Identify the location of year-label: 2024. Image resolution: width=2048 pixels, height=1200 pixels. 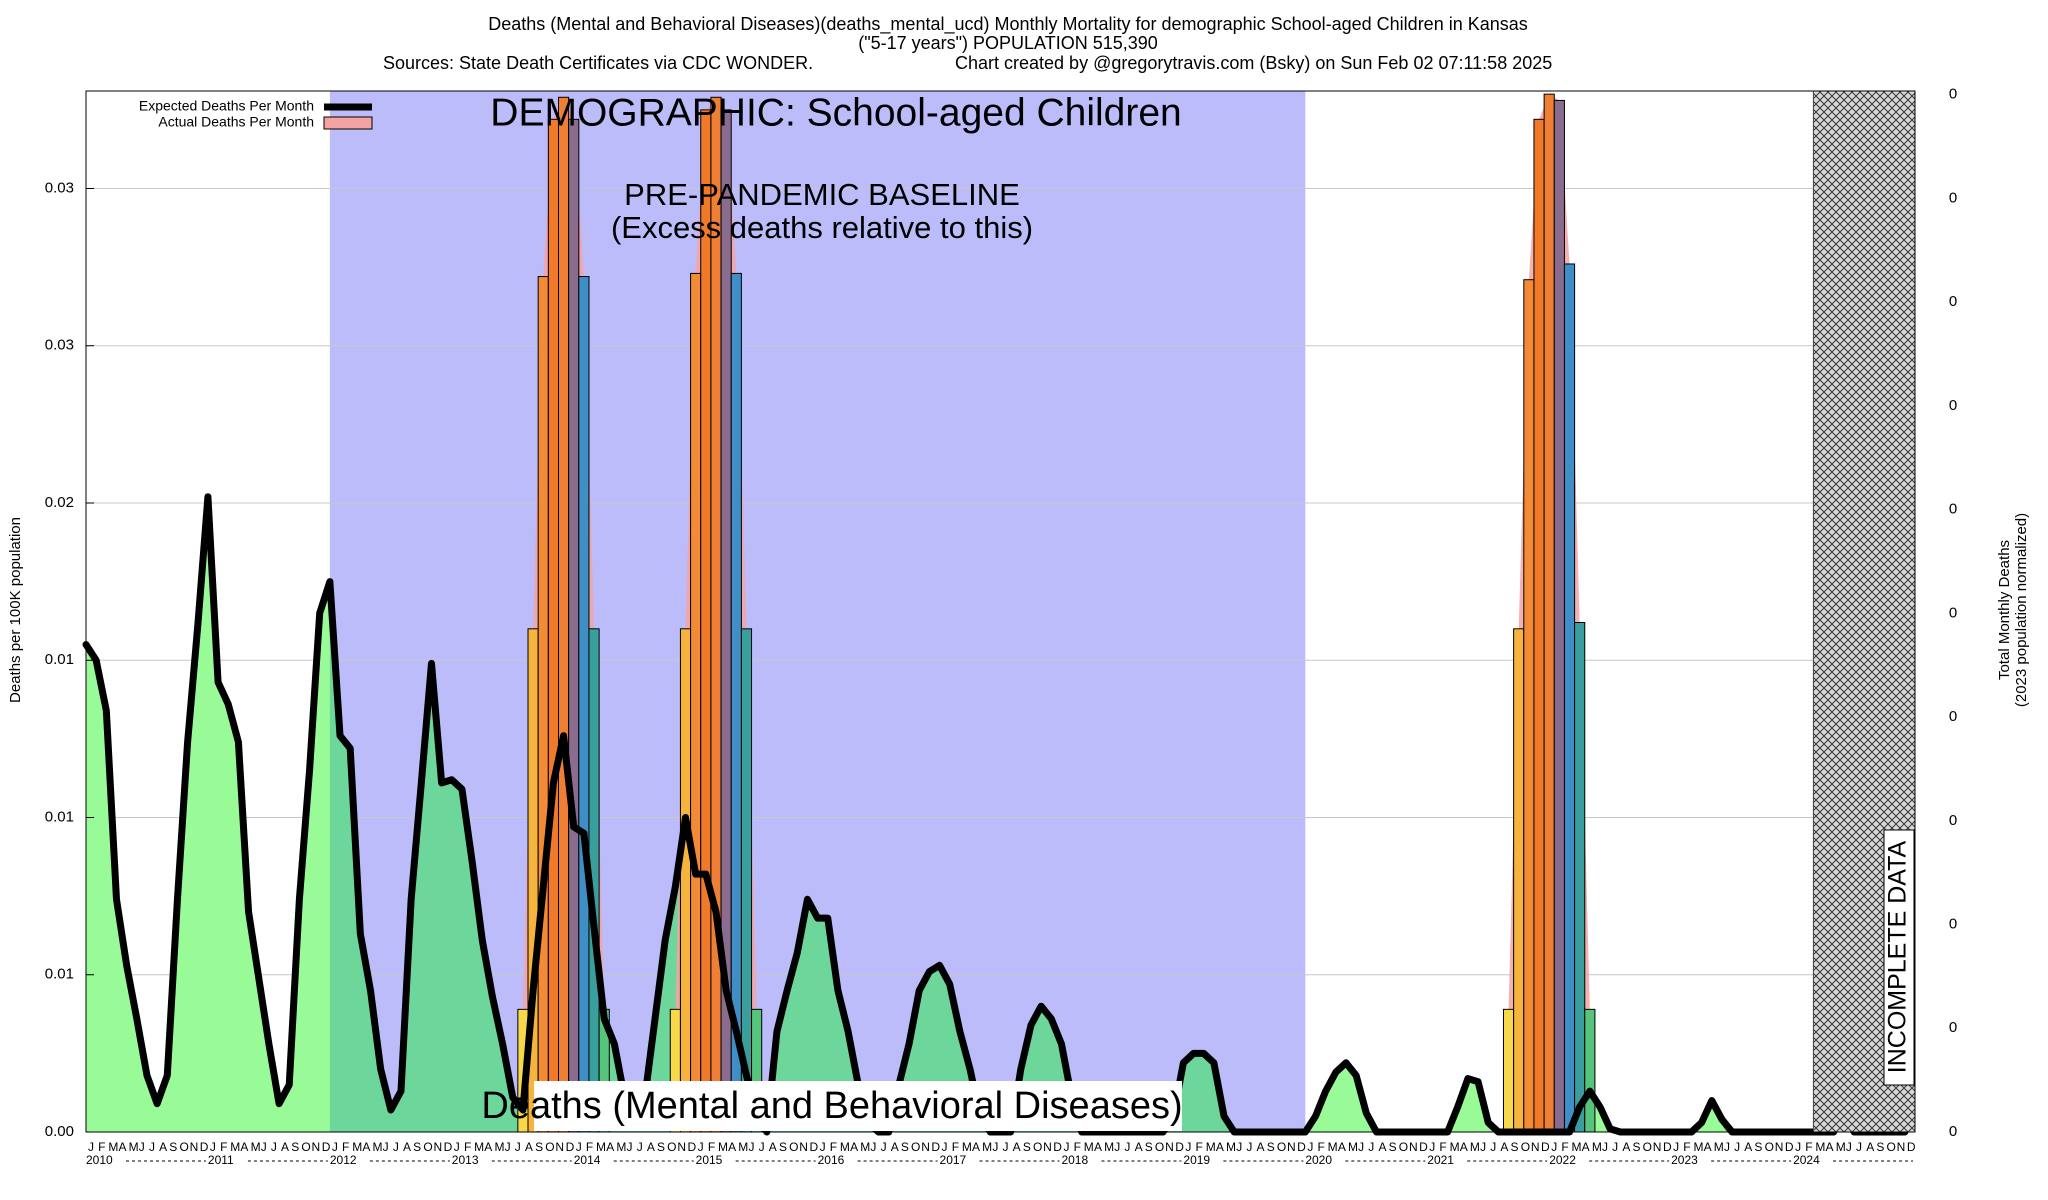
(1806, 1160).